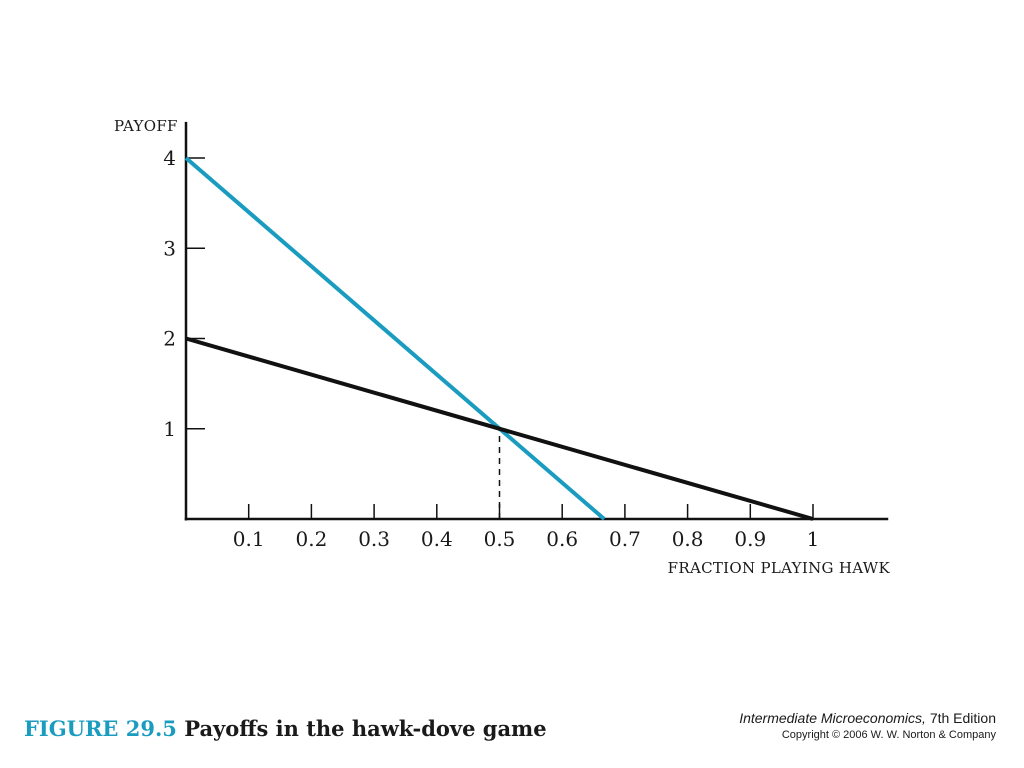  What do you see at coordinates (437, 539) in the screenshot?
I see `x-tick-label: 0.4` at bounding box center [437, 539].